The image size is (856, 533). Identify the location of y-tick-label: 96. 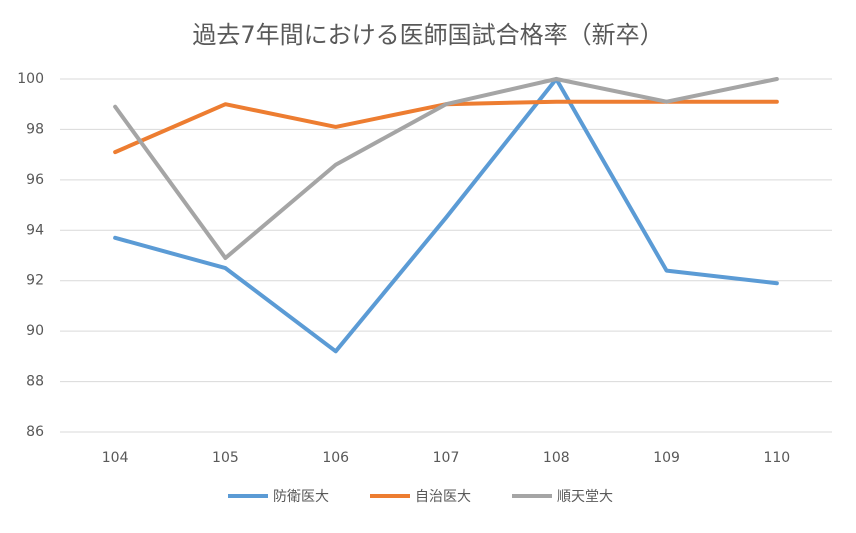
(35, 180).